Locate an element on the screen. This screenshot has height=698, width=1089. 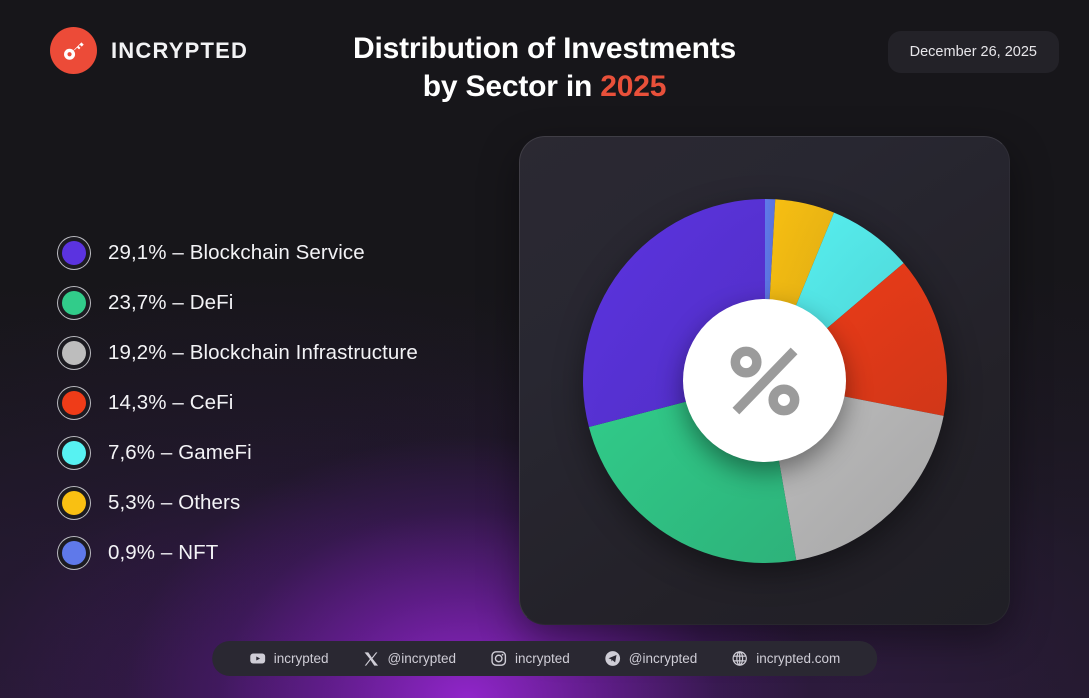
swatch-cefi is located at coordinates (74, 403).